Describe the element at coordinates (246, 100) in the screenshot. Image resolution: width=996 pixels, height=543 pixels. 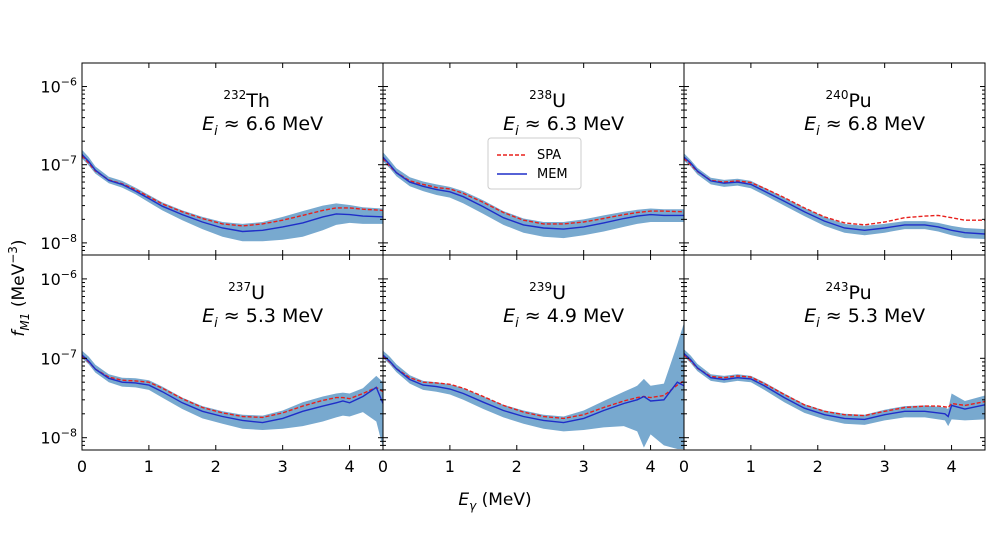
I see `nucleus-label: 232Th` at that location.